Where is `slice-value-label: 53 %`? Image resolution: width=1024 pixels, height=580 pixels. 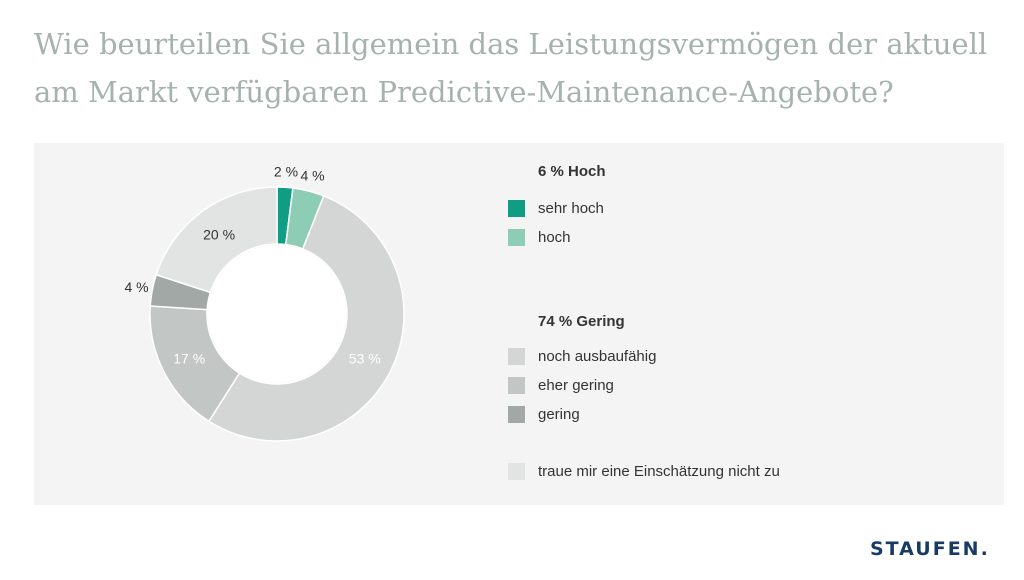
slice-value-label: 53 % is located at coordinates (365, 359).